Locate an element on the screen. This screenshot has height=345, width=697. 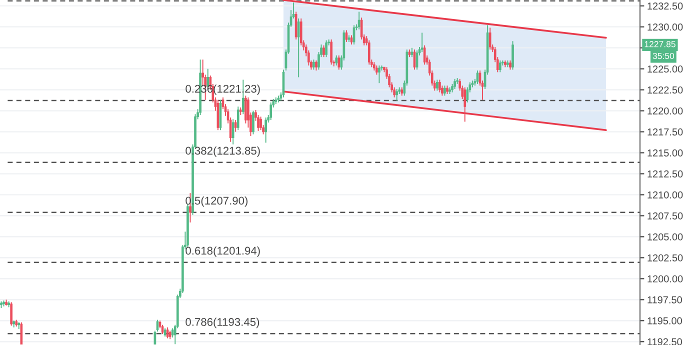
y-tick-label: 1192.50 is located at coordinates (665, 341).